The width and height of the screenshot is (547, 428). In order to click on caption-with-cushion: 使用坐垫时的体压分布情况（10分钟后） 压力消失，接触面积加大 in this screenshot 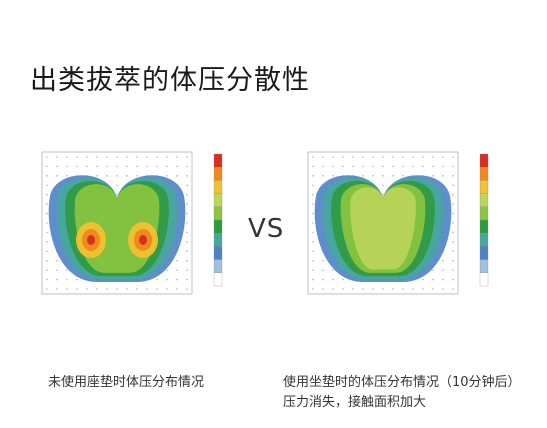, I will do `click(402, 393)`.